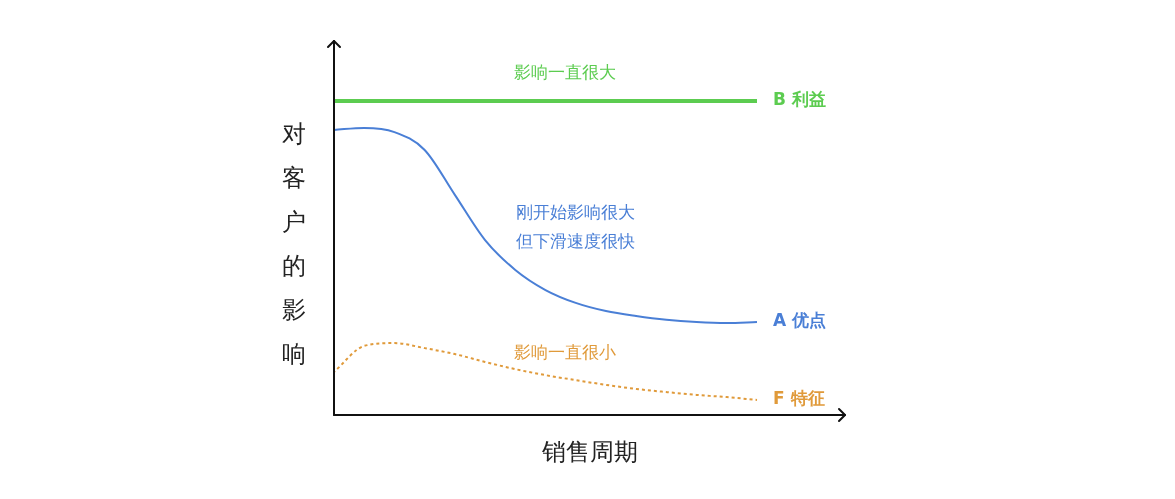 Image resolution: width=1175 pixels, height=499 pixels. What do you see at coordinates (565, 352) in the screenshot?
I see `annotation: 影响一直很小` at bounding box center [565, 352].